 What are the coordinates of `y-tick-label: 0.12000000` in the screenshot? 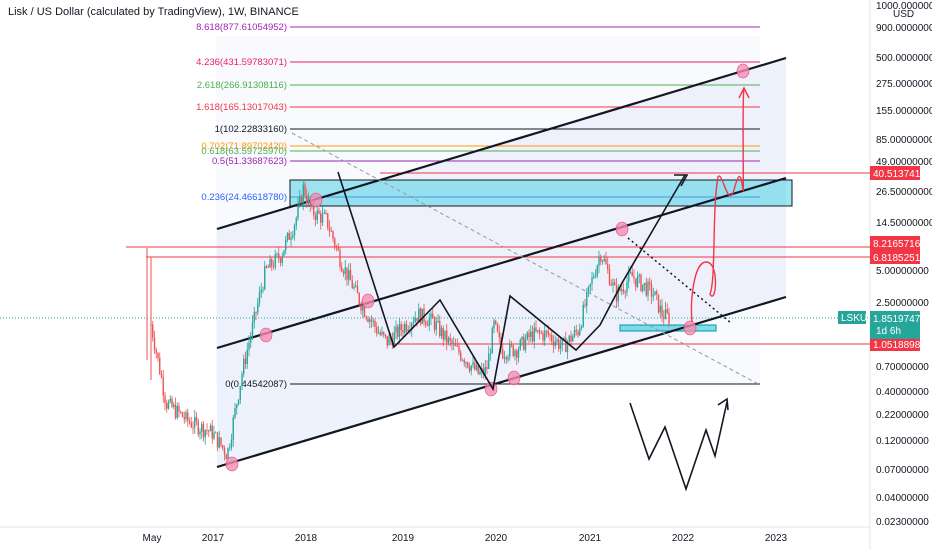 It's located at (902, 441).